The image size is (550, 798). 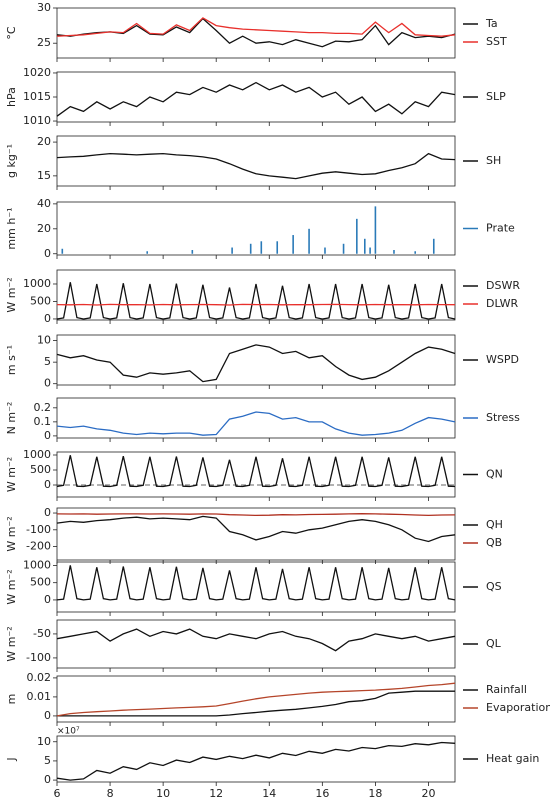 What do you see at coordinates (494, 474) in the screenshot?
I see `legend-label: QN` at bounding box center [494, 474].